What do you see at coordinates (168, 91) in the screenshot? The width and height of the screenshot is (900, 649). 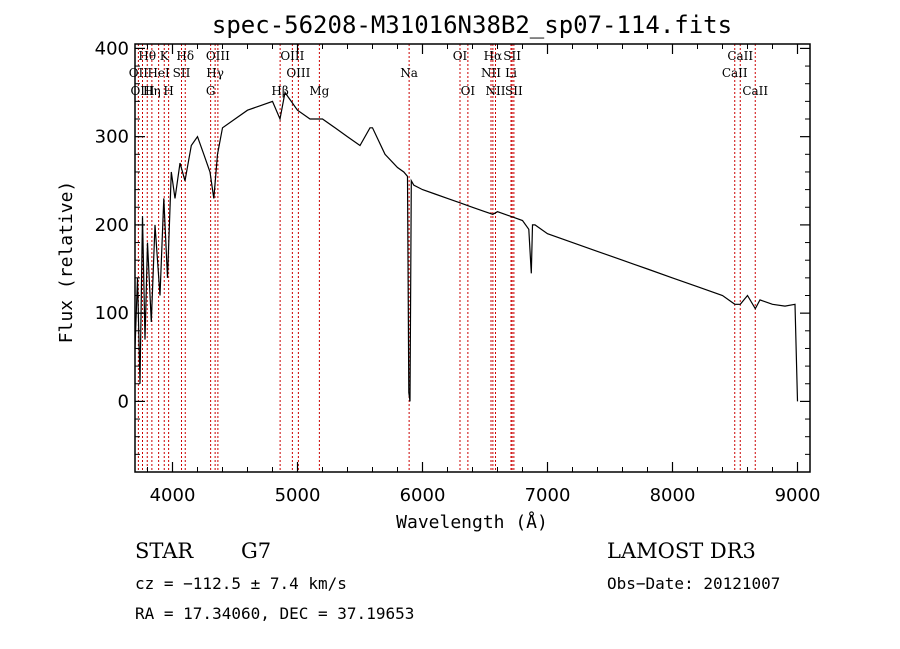 I see `spectral-line-label: H` at bounding box center [168, 91].